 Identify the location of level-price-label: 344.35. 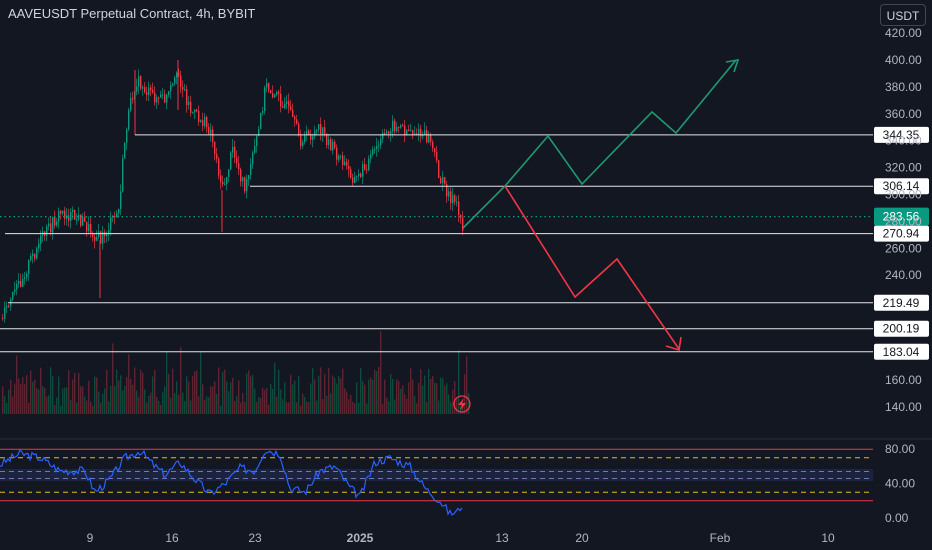
(901, 135).